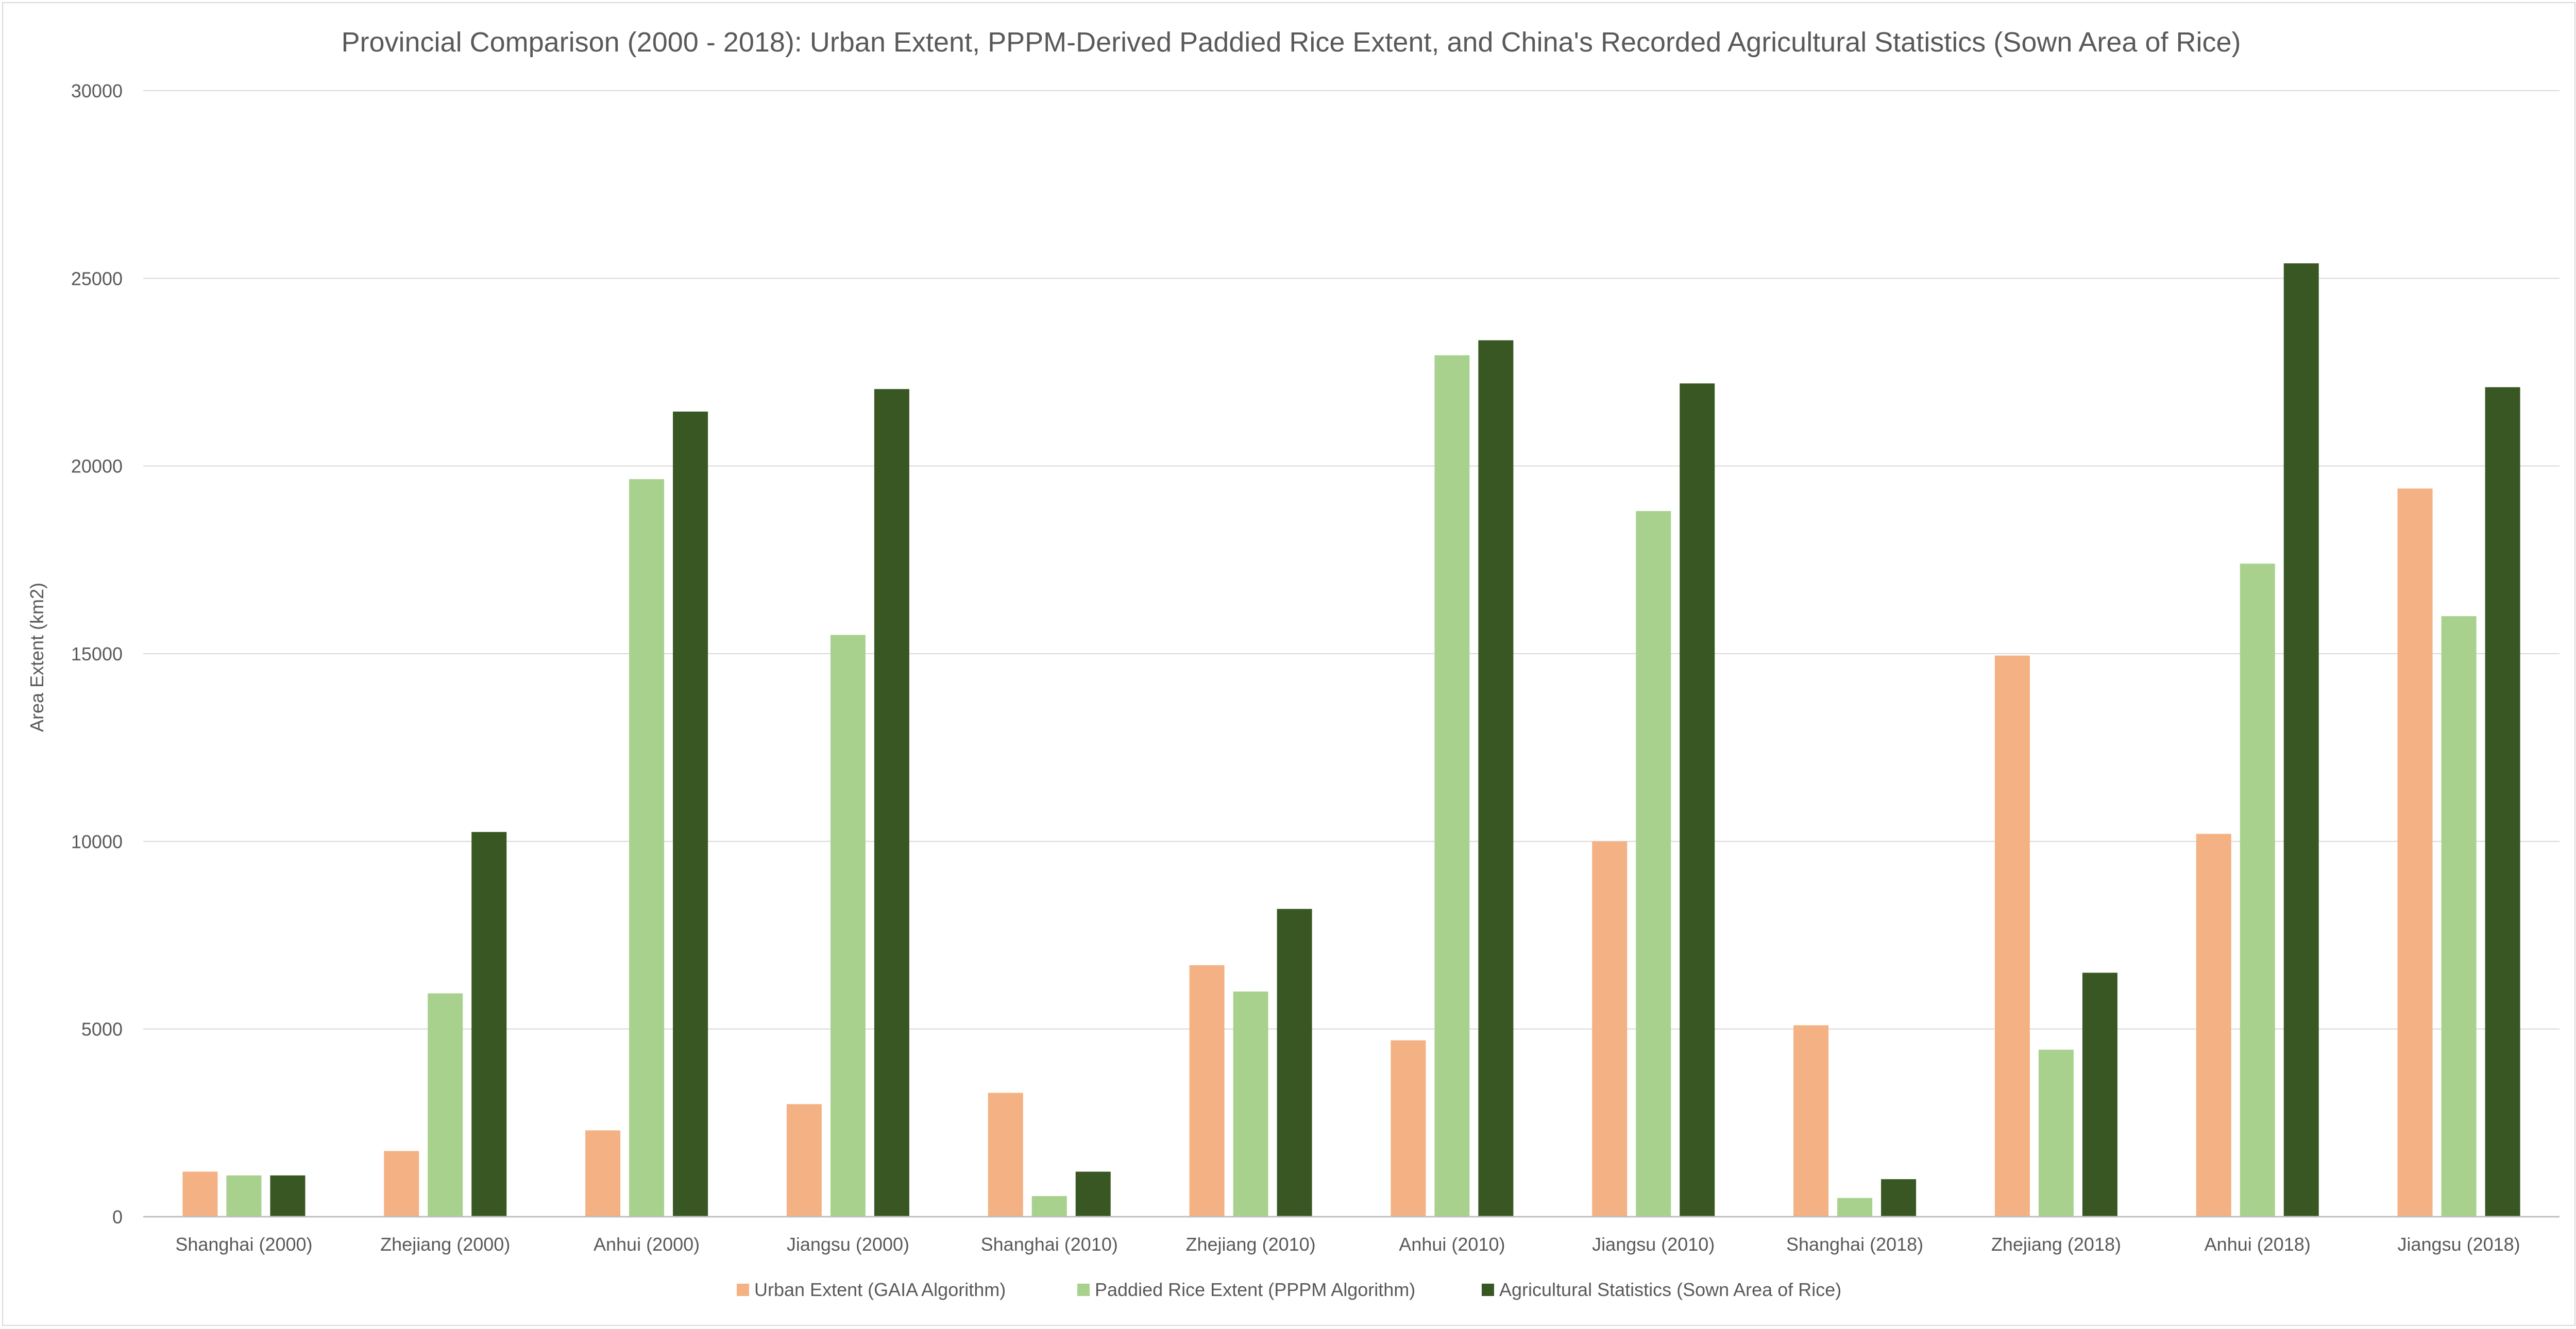  I want to click on y-axis-title: Area Extent (km2), so click(36, 657).